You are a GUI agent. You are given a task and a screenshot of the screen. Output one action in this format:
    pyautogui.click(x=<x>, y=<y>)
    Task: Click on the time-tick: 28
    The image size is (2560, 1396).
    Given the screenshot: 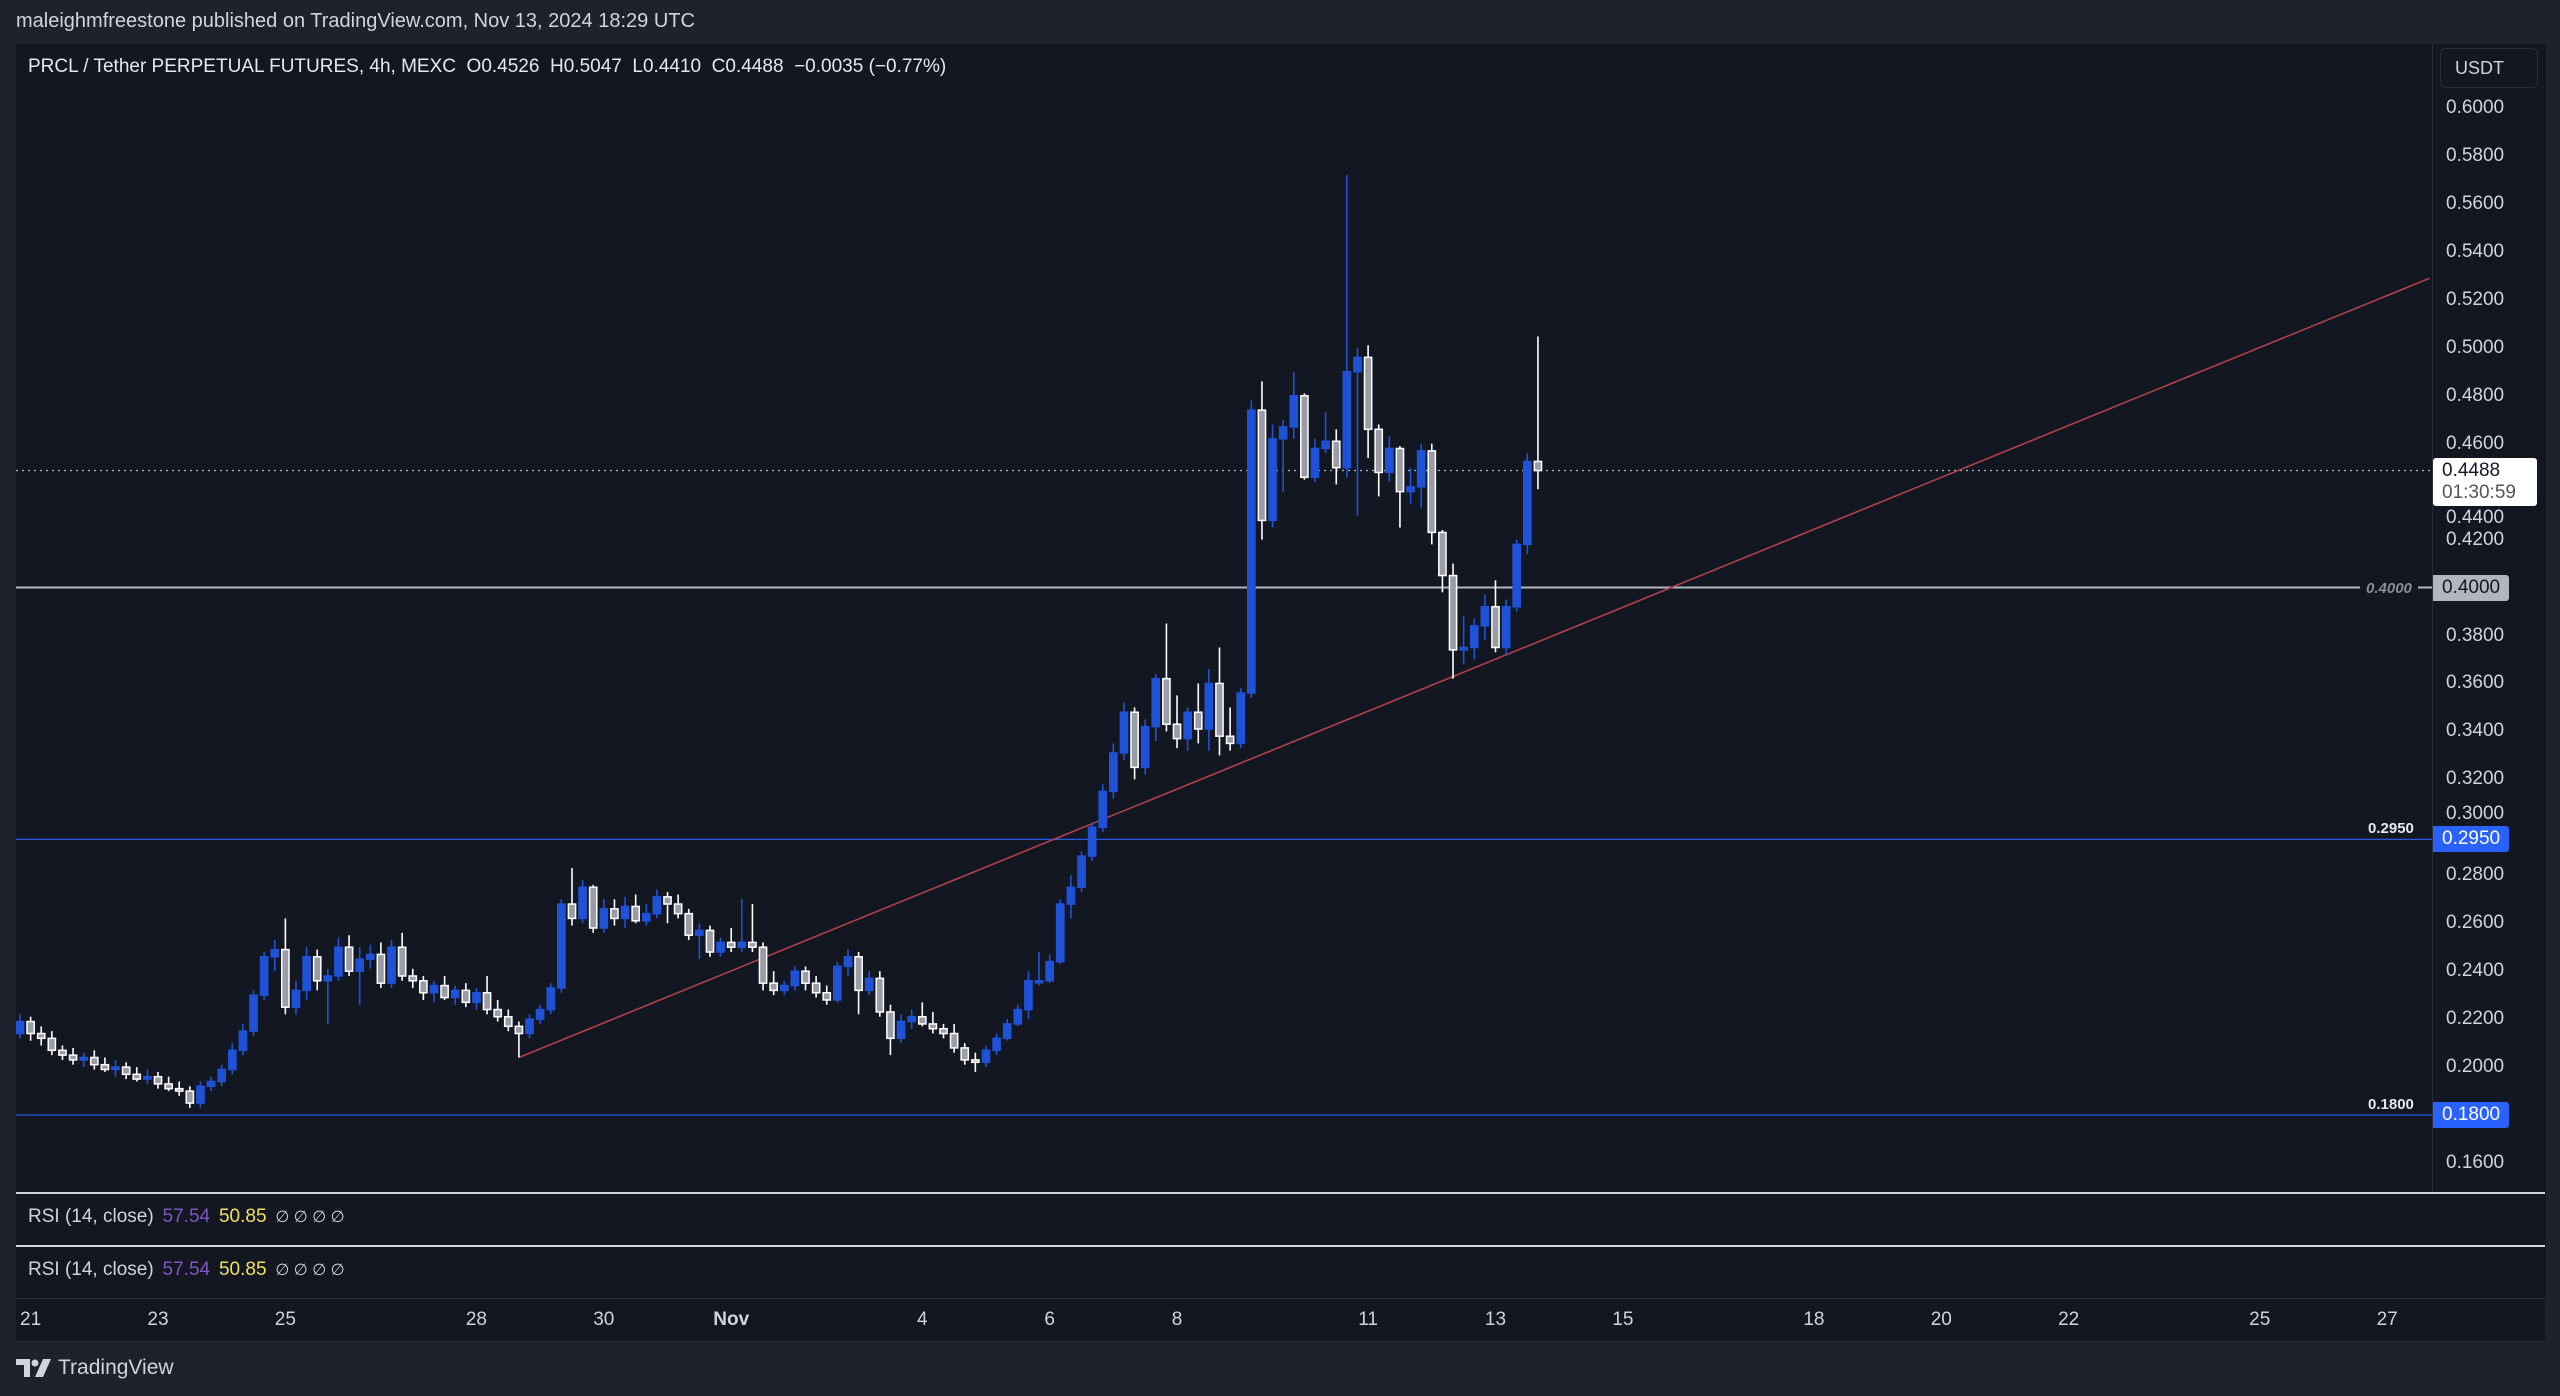 What is the action you would take?
    pyautogui.click(x=476, y=1319)
    